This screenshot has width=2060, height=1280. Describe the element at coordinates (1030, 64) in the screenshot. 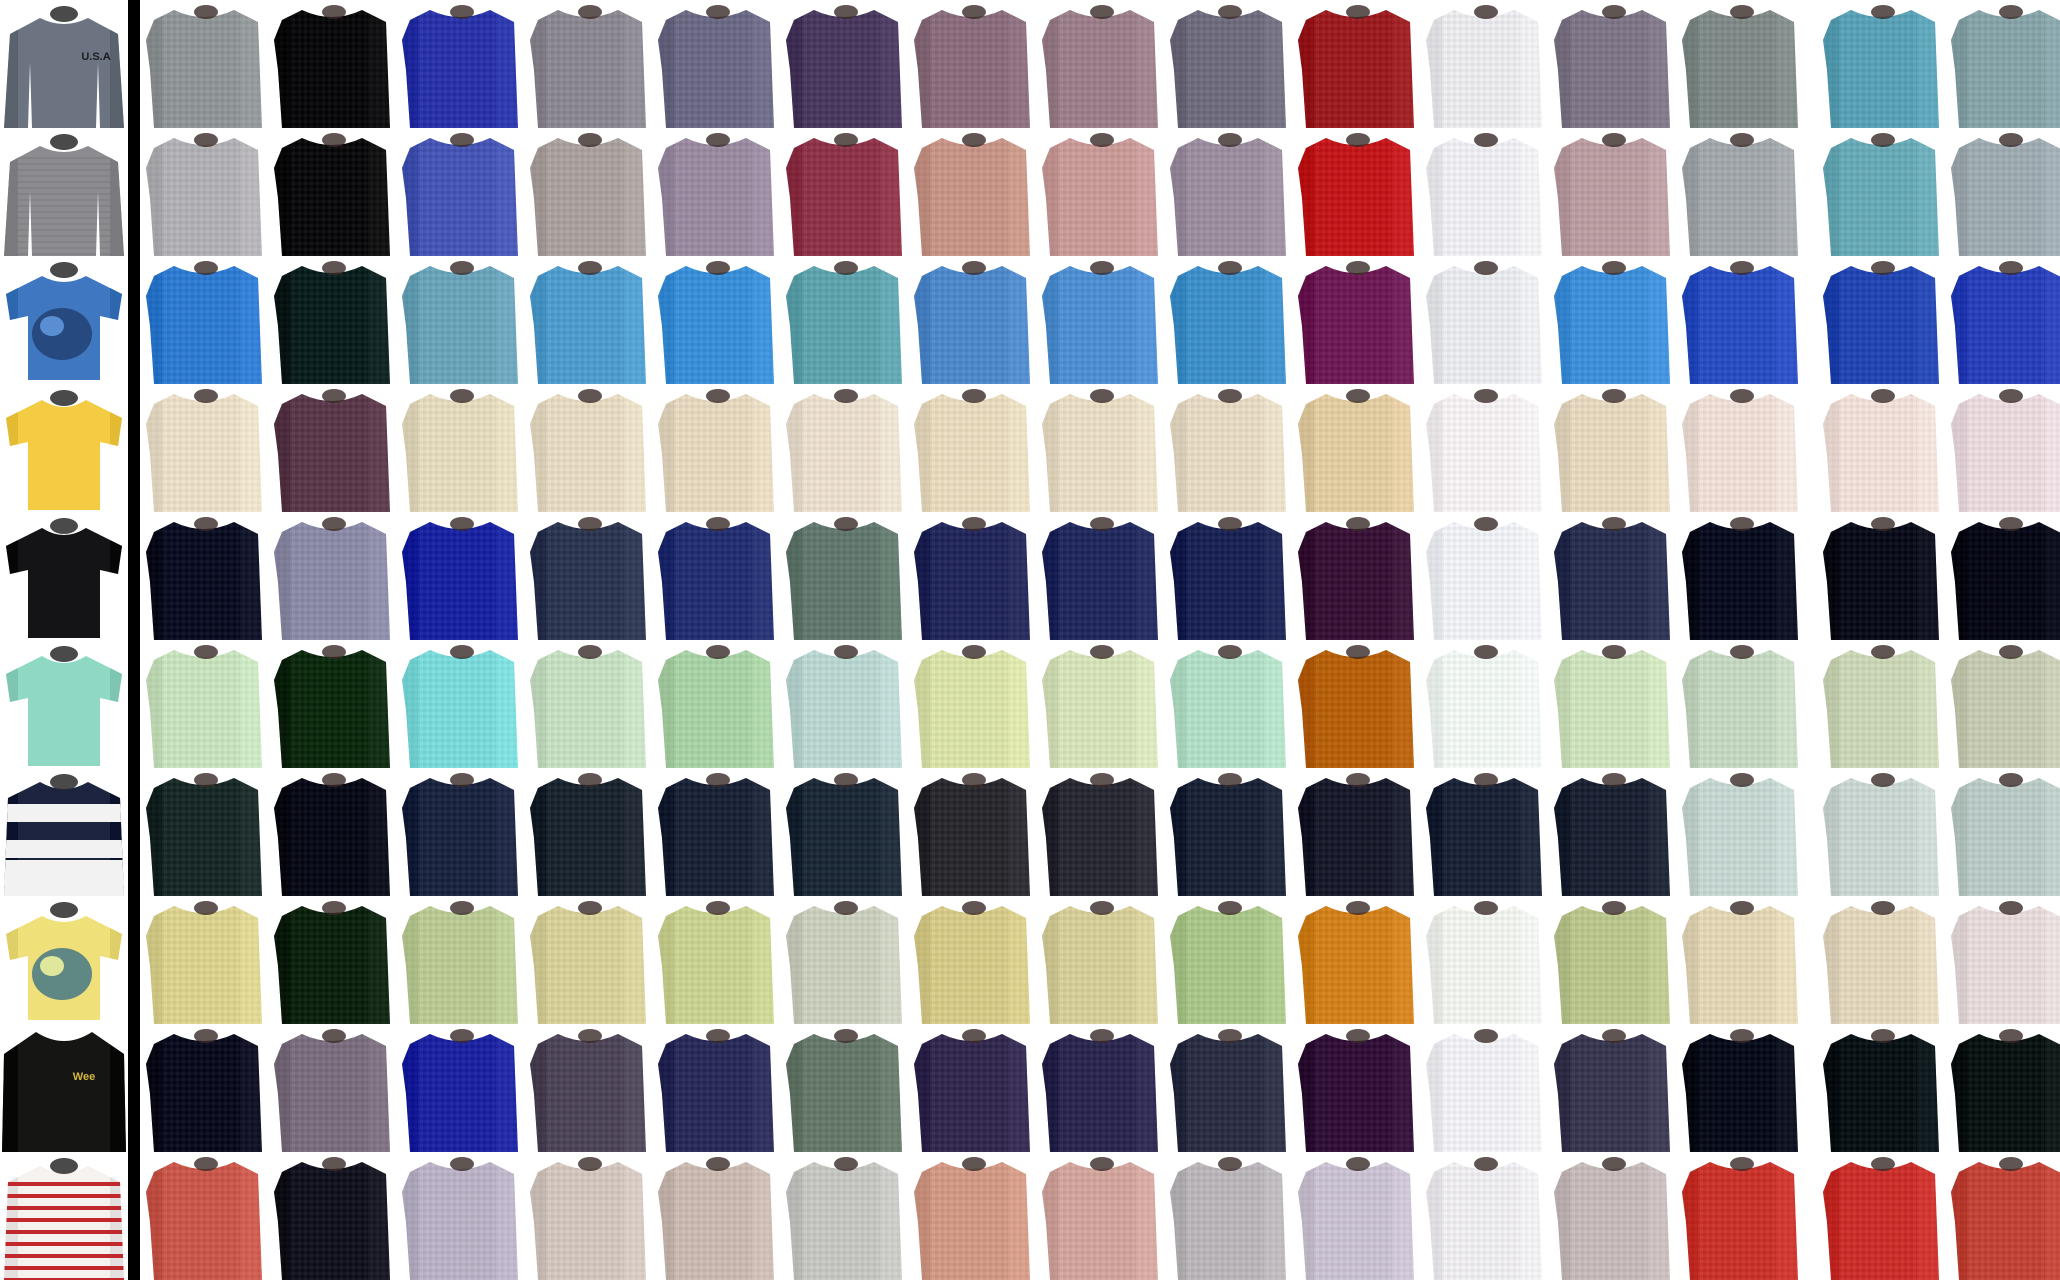

I see `grid-row: U.S.A` at that location.